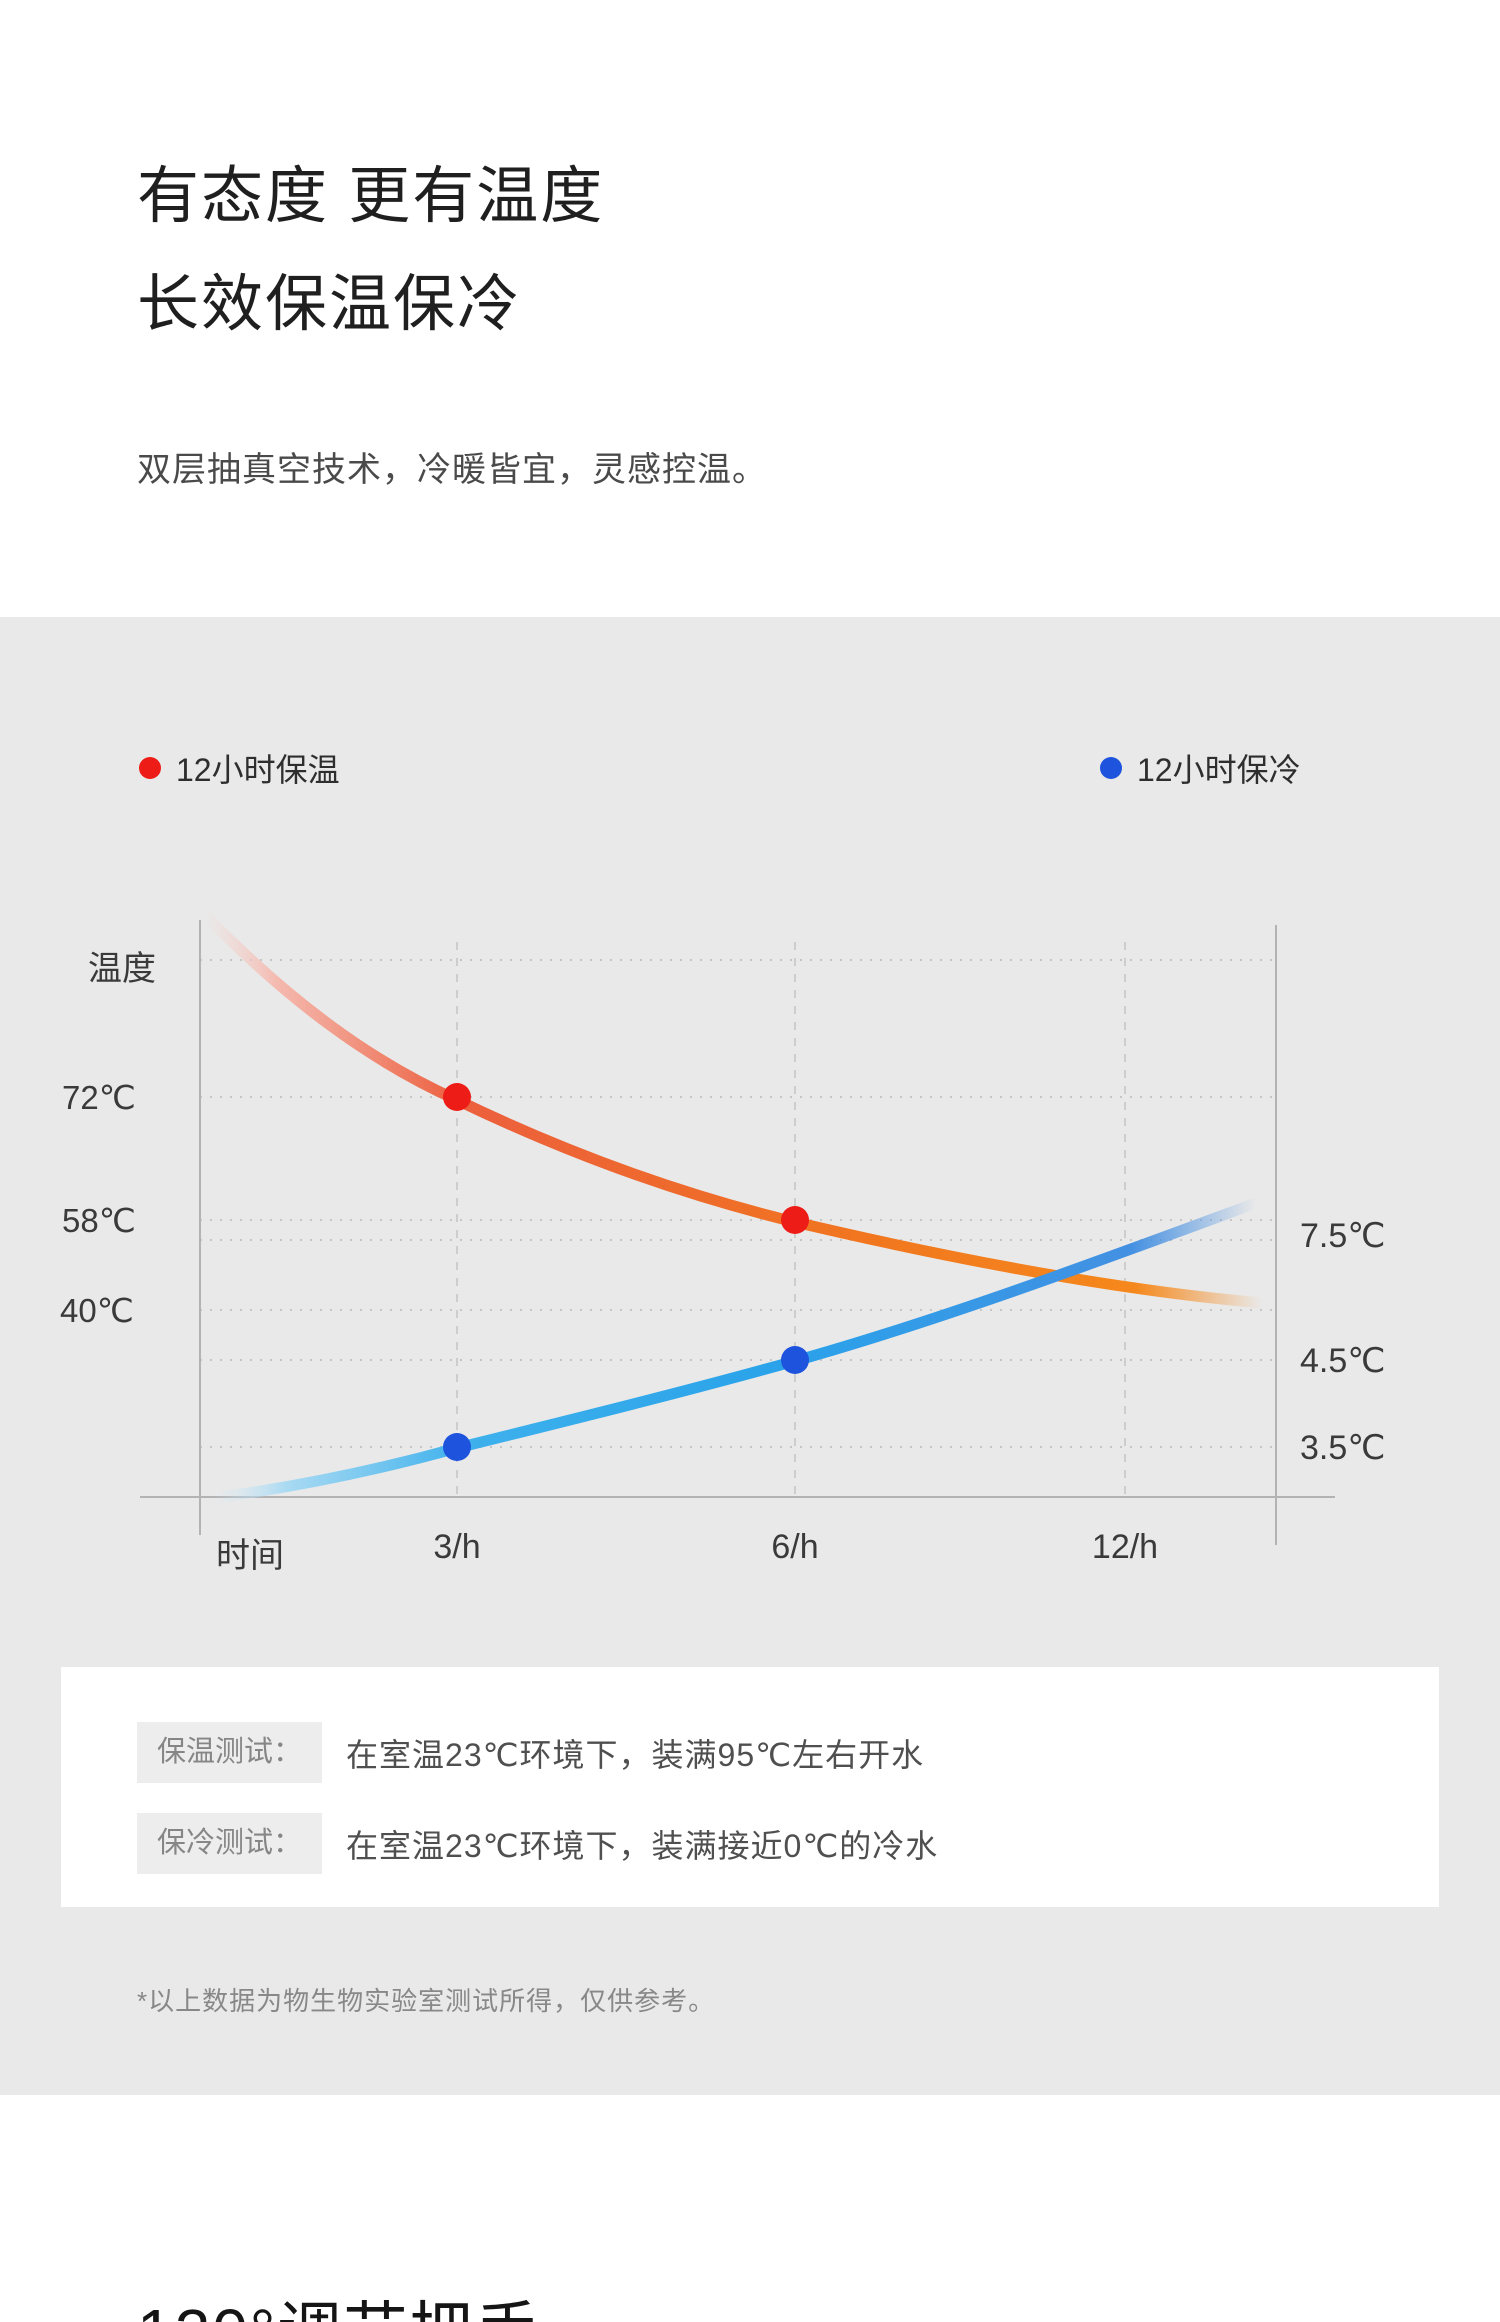  I want to click on cold-test-row: 保冷测试： 在室温23℃环境下，装满接近0℃的冷水, so click(537, 1843).